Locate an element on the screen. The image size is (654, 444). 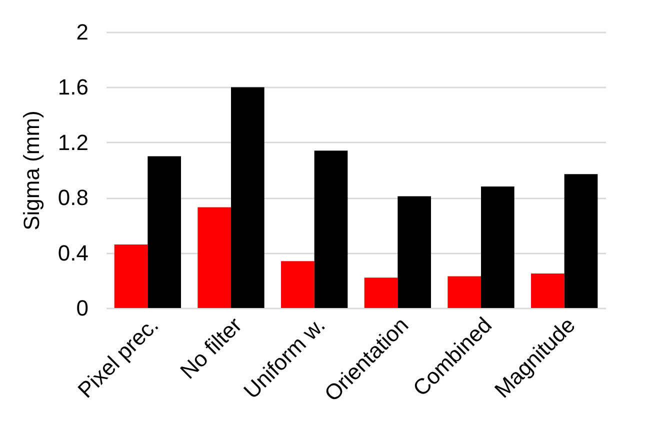
y-tick-label: 2 is located at coordinates (82, 32).